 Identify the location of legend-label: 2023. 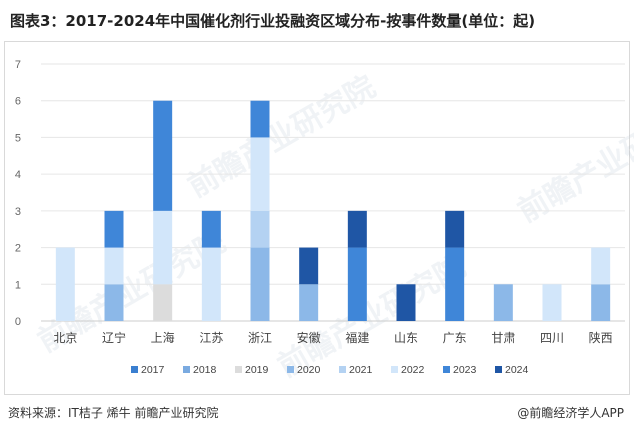
(465, 370).